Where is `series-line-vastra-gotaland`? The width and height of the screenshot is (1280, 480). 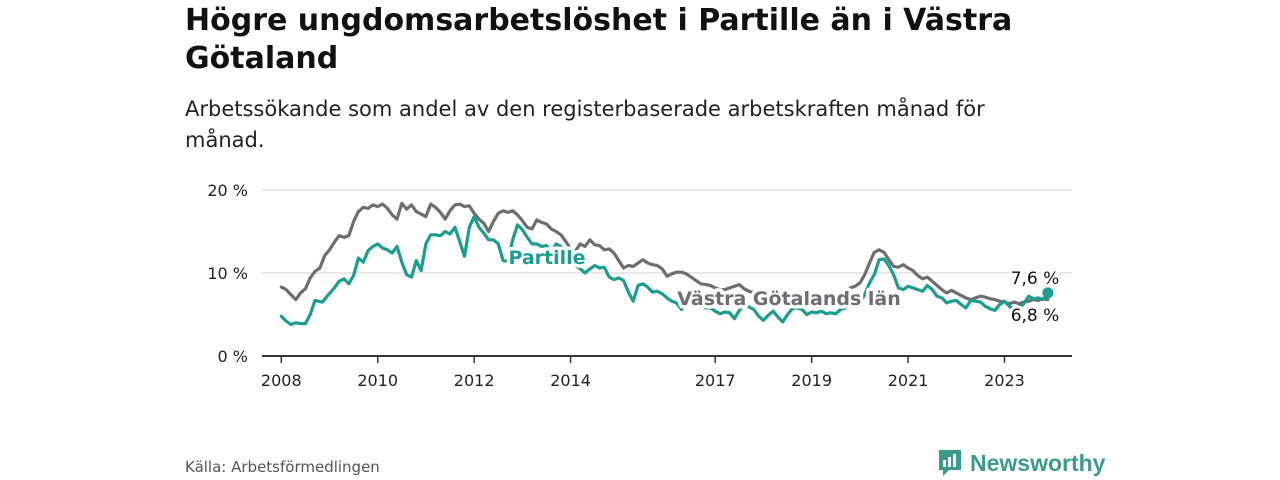 series-line-vastra-gotaland is located at coordinates (664, 253).